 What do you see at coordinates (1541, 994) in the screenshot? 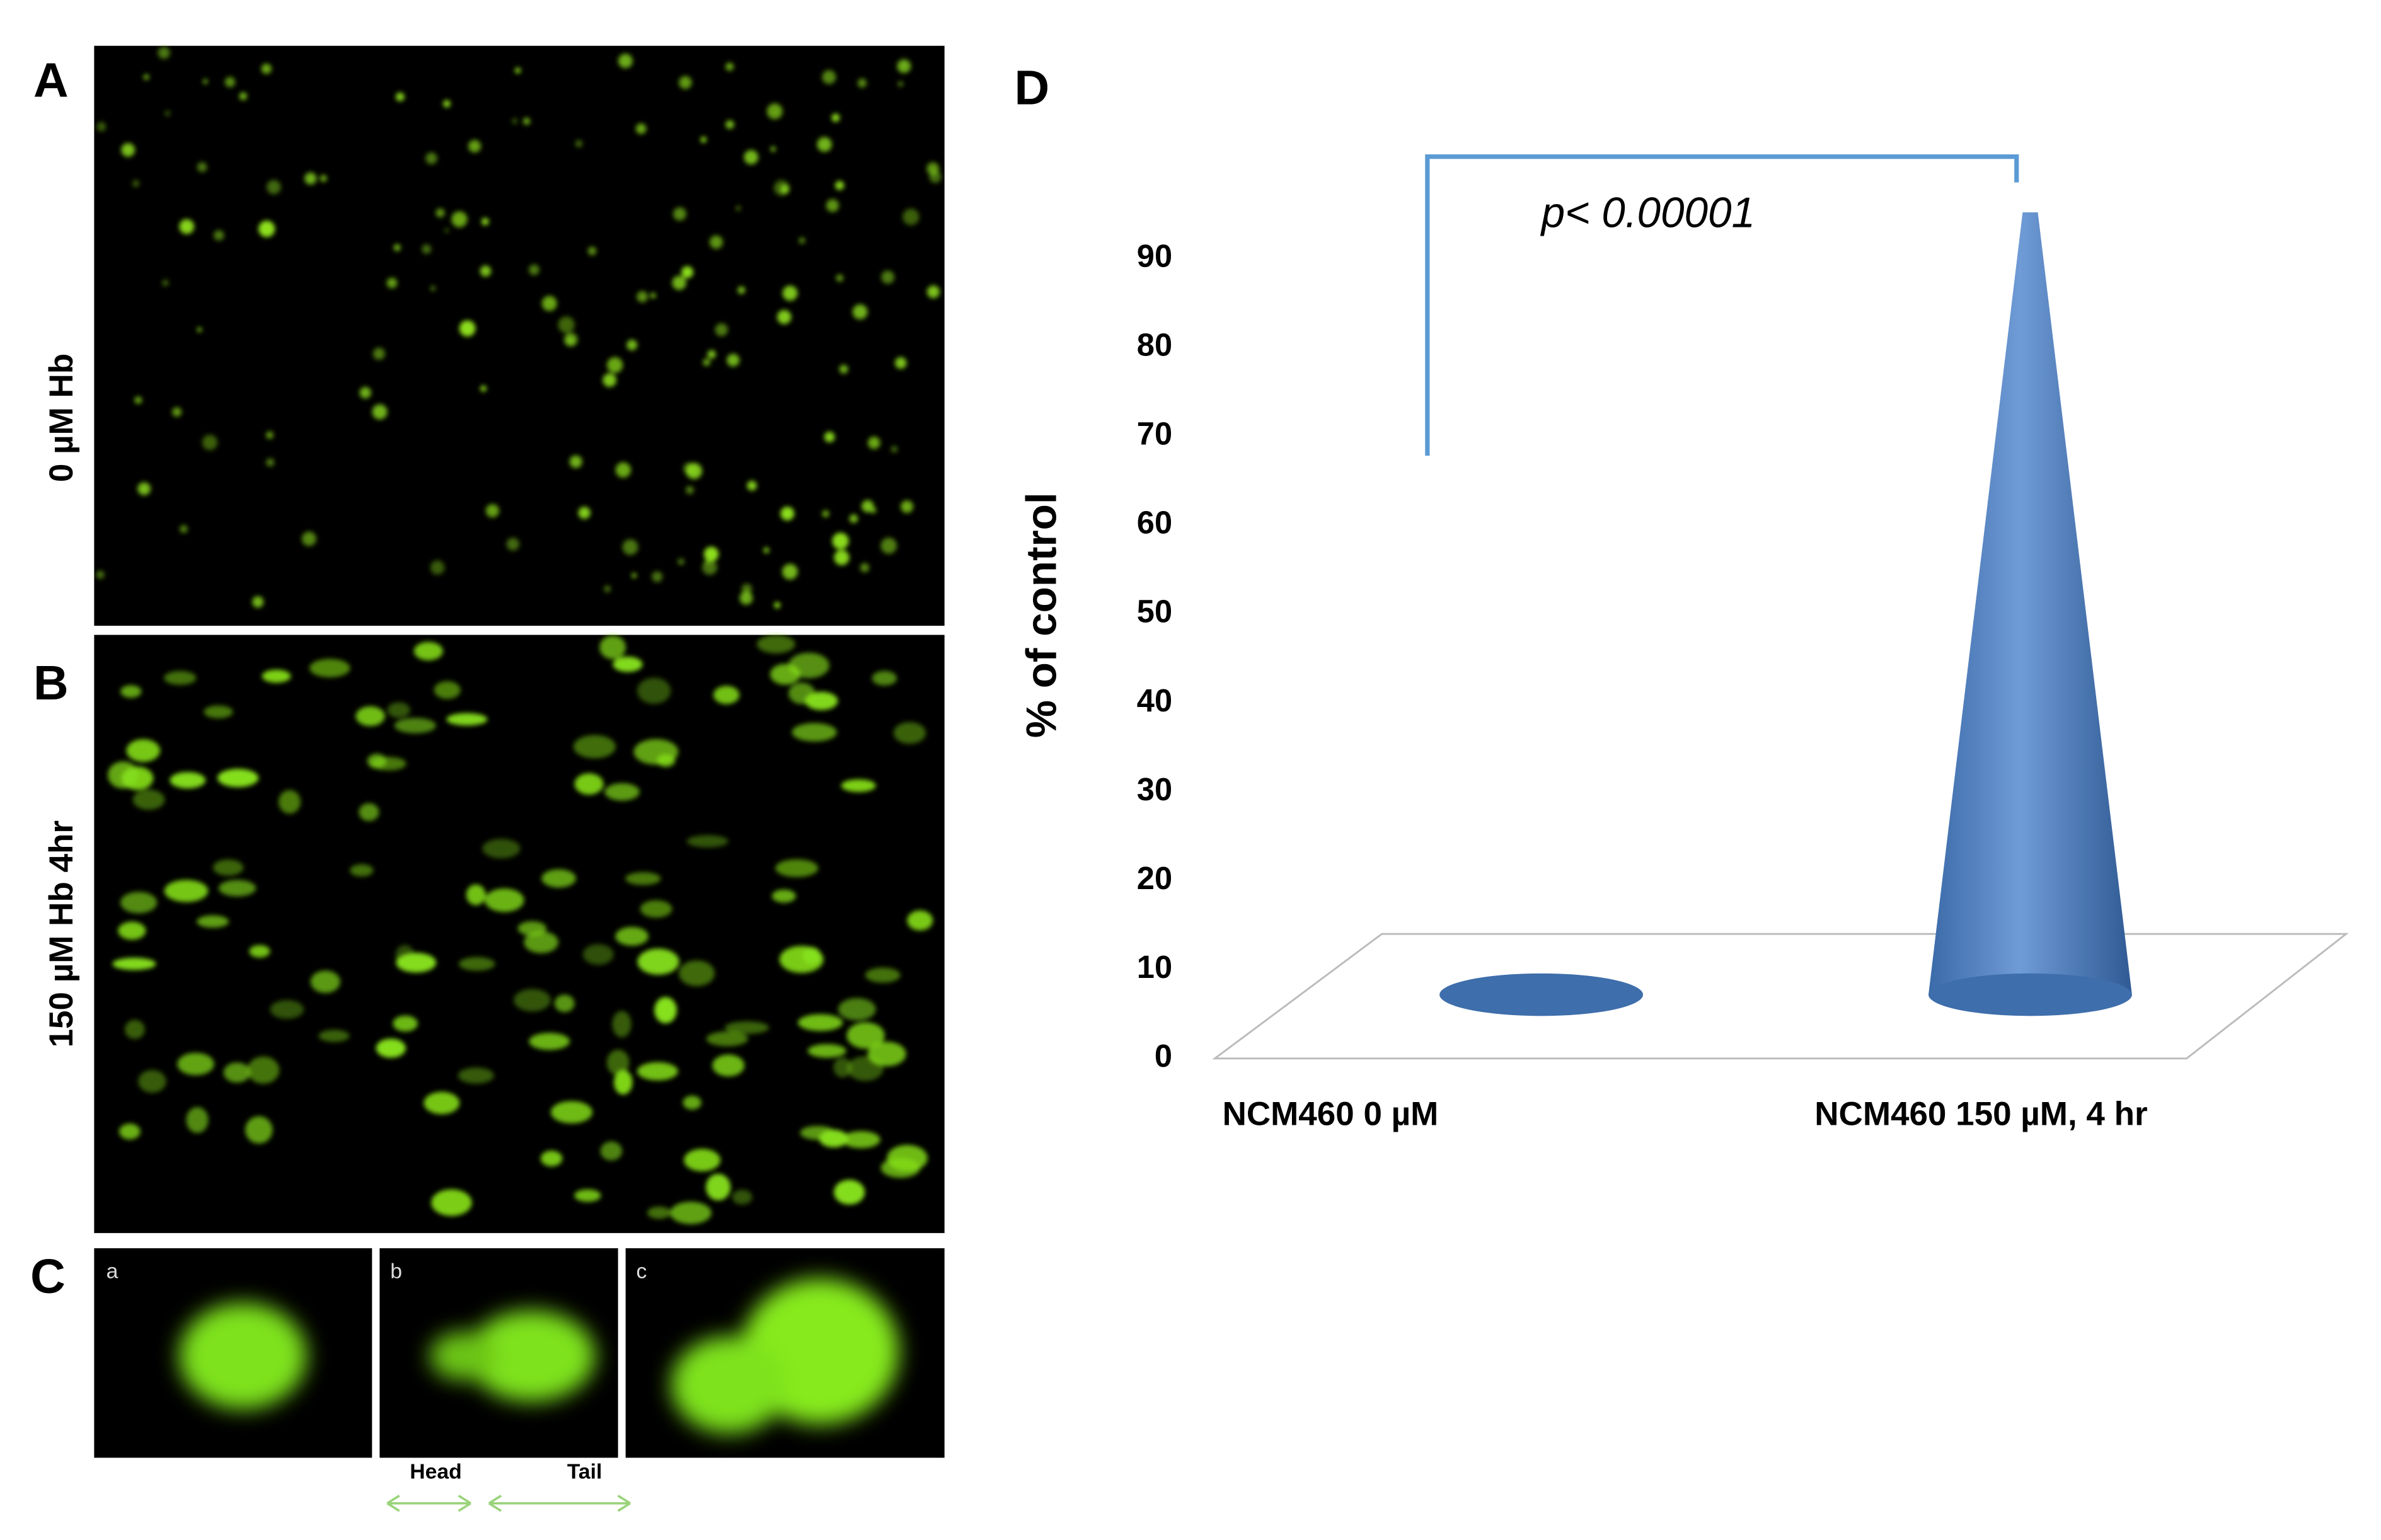
I see `cone` at bounding box center [1541, 994].